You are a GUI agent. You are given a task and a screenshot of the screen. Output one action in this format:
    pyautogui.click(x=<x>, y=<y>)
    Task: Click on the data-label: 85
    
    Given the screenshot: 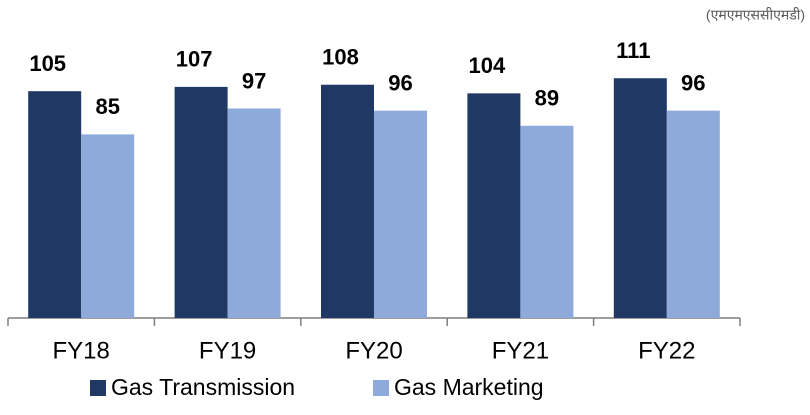 What is the action you would take?
    pyautogui.click(x=107, y=106)
    